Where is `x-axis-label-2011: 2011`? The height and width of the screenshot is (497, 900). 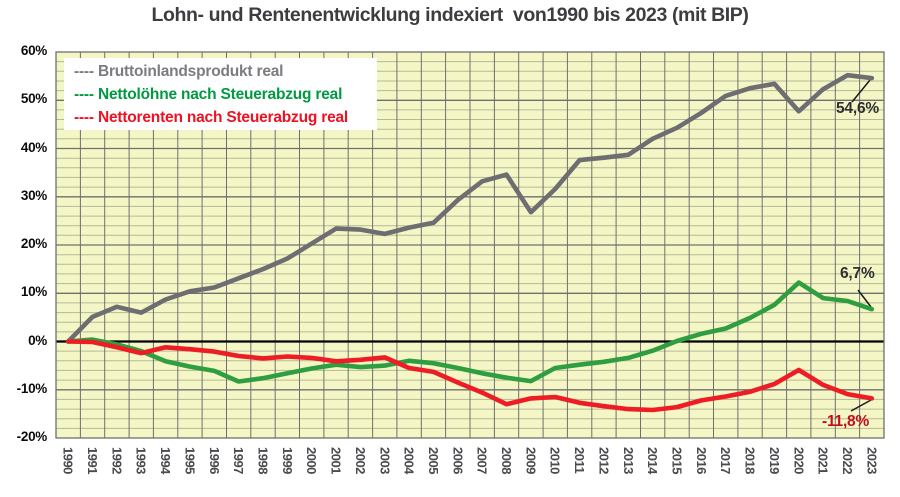 x-axis-label-2011: 2011 is located at coordinates (579, 460).